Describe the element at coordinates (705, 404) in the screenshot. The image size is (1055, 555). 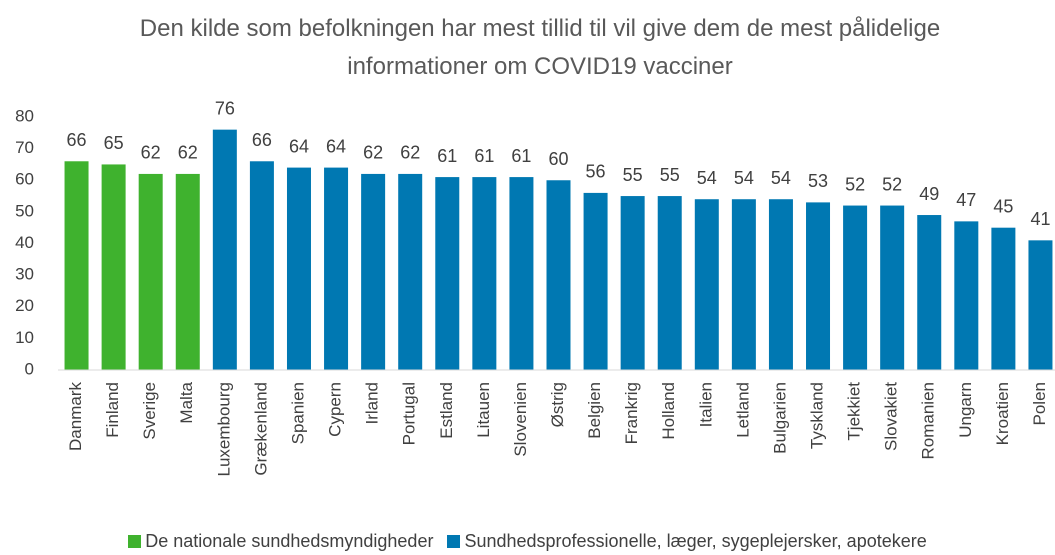
I see `x-tick-label: Italien` at that location.